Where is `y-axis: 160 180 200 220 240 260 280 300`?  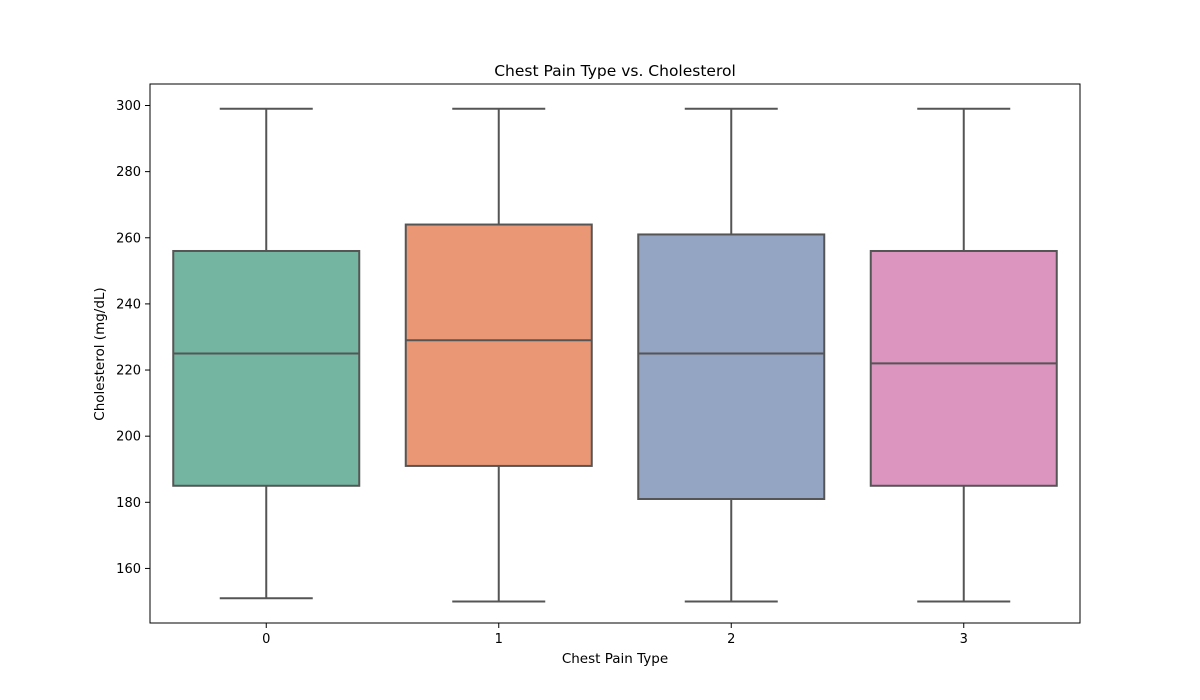 y-axis: 160 180 200 220 240 260 280 300 is located at coordinates (133, 338).